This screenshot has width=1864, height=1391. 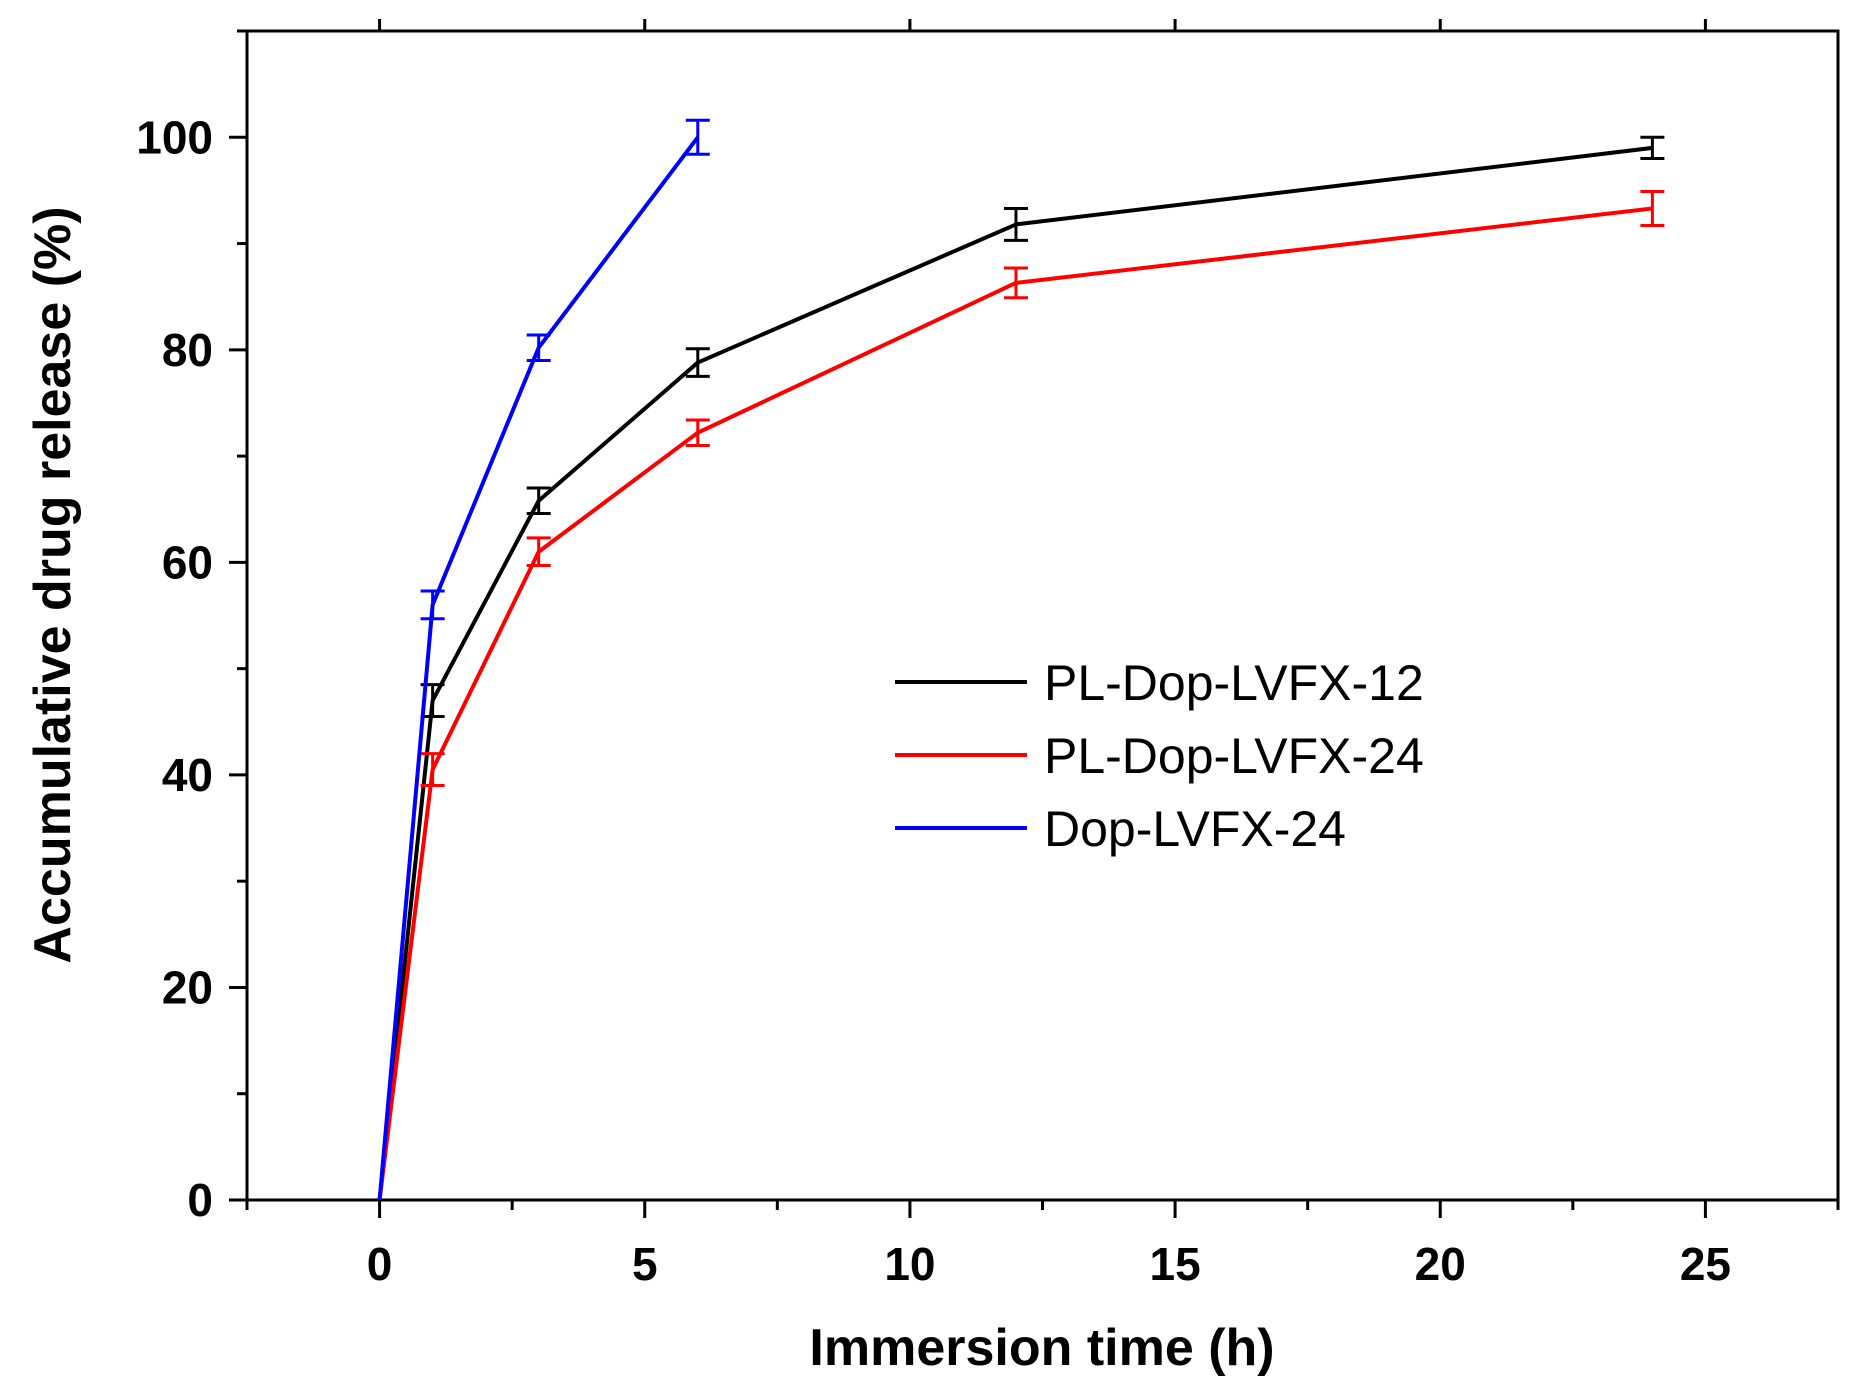 I want to click on legend-entry: Dop-LVFX-24, so click(x=1120, y=829).